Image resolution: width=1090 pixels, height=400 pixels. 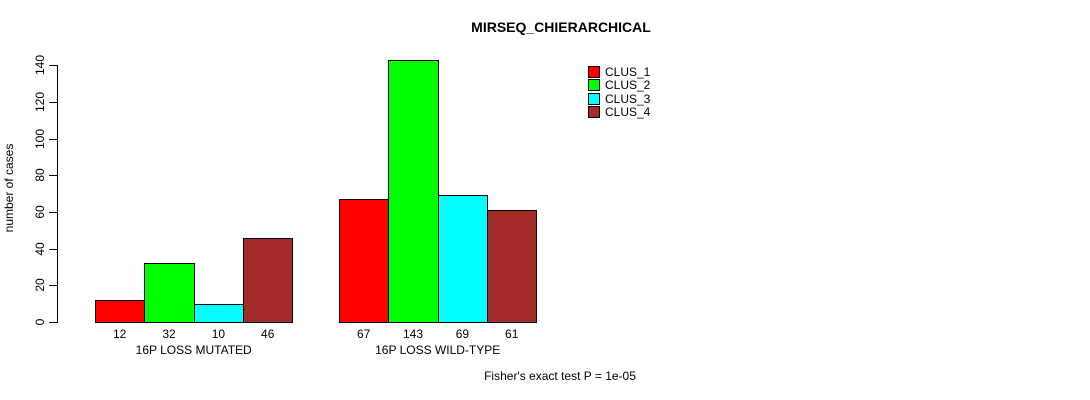 What do you see at coordinates (268, 280) in the screenshot?
I see `bar-clus-4-cat0` at bounding box center [268, 280].